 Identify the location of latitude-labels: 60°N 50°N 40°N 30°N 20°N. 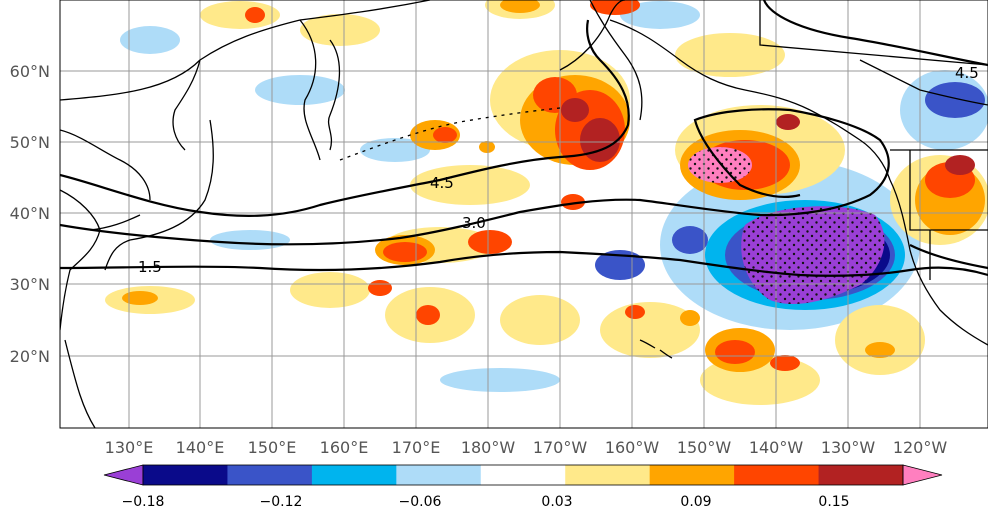
(30, 214).